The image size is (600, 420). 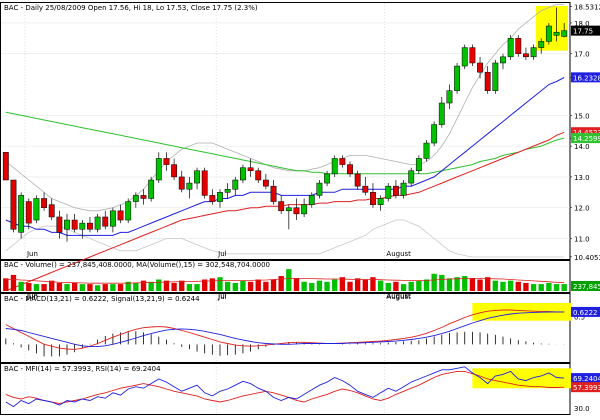 I want to click on stddev-line, so click(x=285, y=238).